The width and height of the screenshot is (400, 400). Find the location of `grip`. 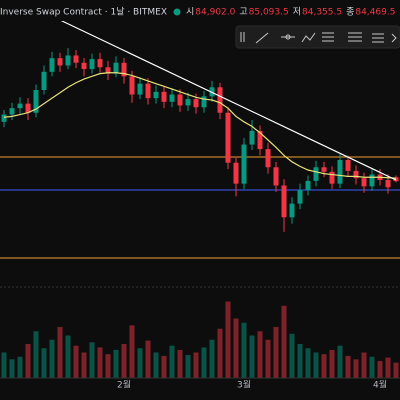

grip is located at coordinates (242, 37).